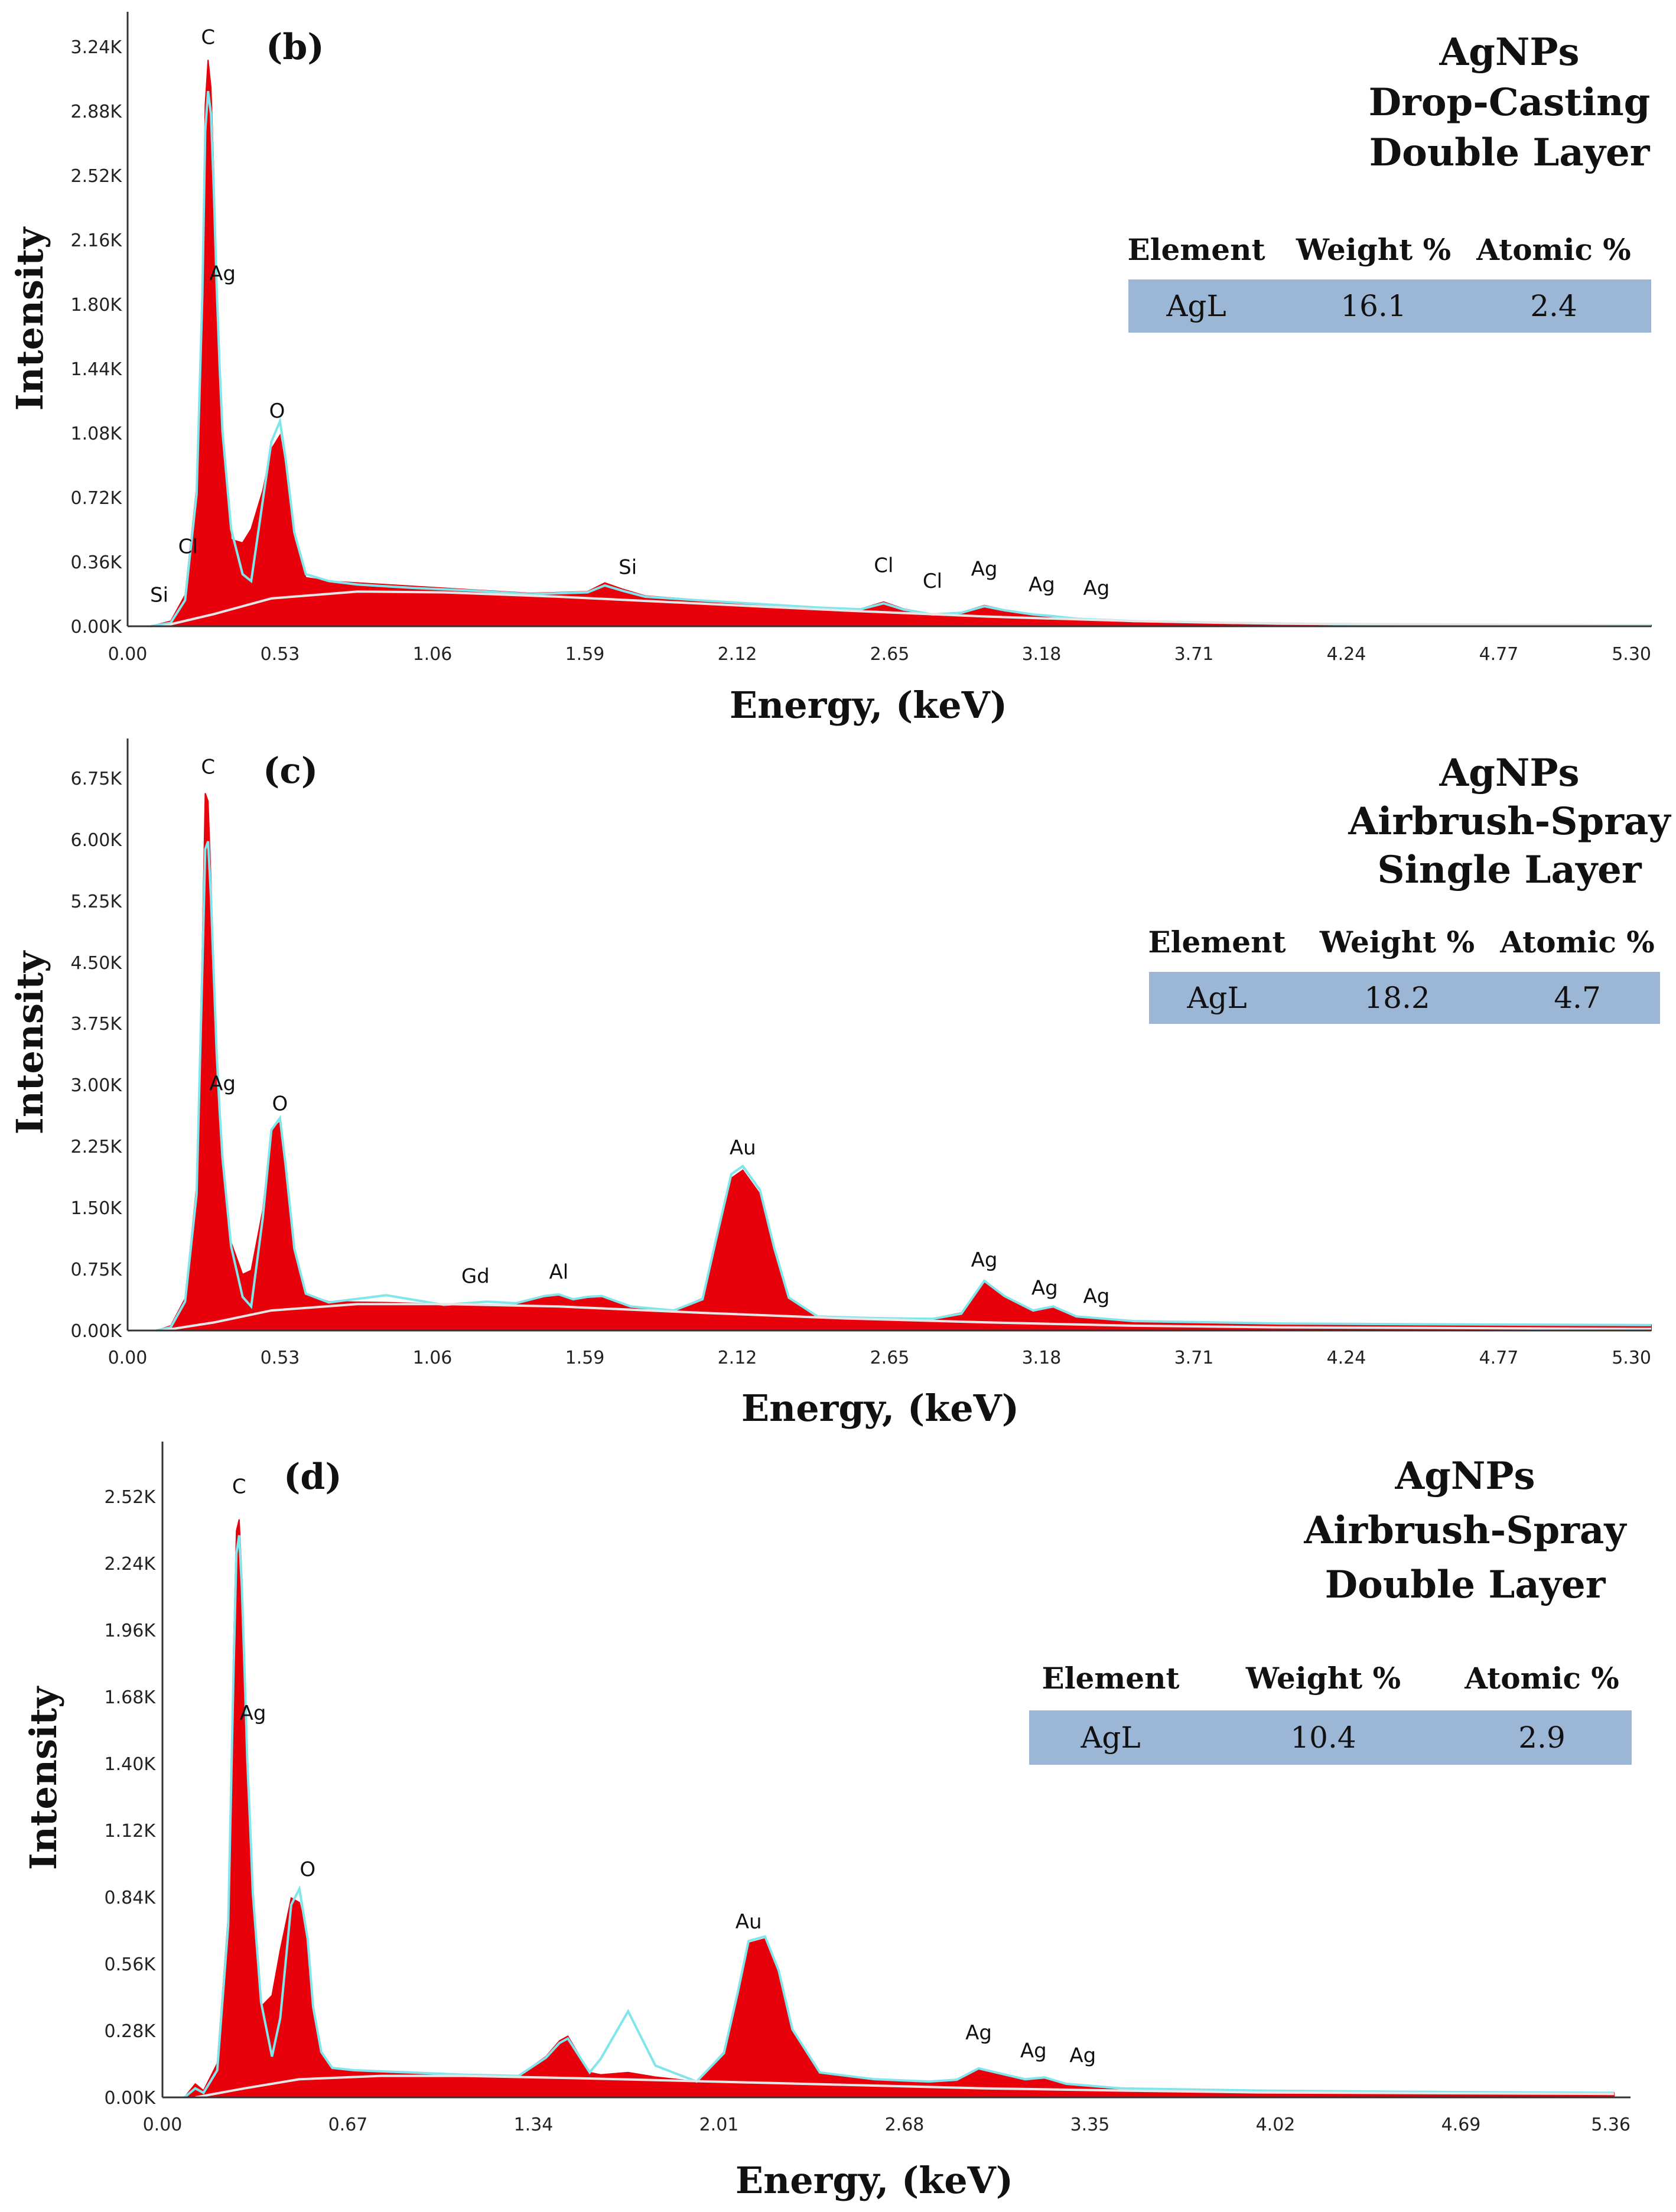 Image resolution: width=1676 pixels, height=2212 pixels. Describe the element at coordinates (1323, 1738) in the screenshot. I see `table-cell-weight: 10.4` at that location.